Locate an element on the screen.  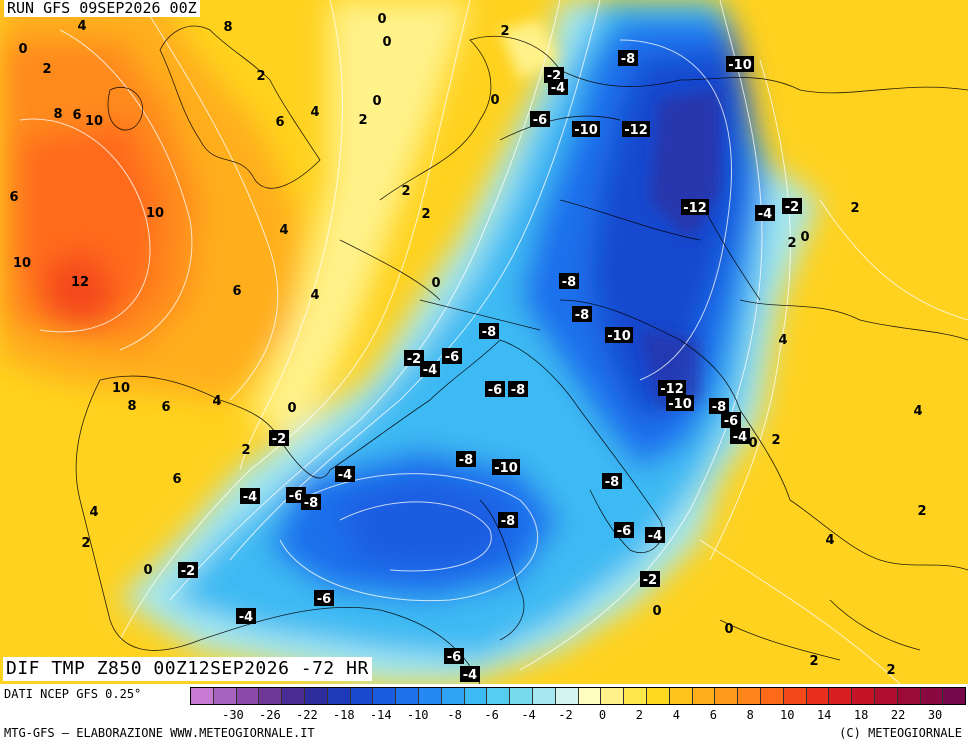
data-source-label: DATI NCEP GFS 0.25° is located at coordinates (73, 694).